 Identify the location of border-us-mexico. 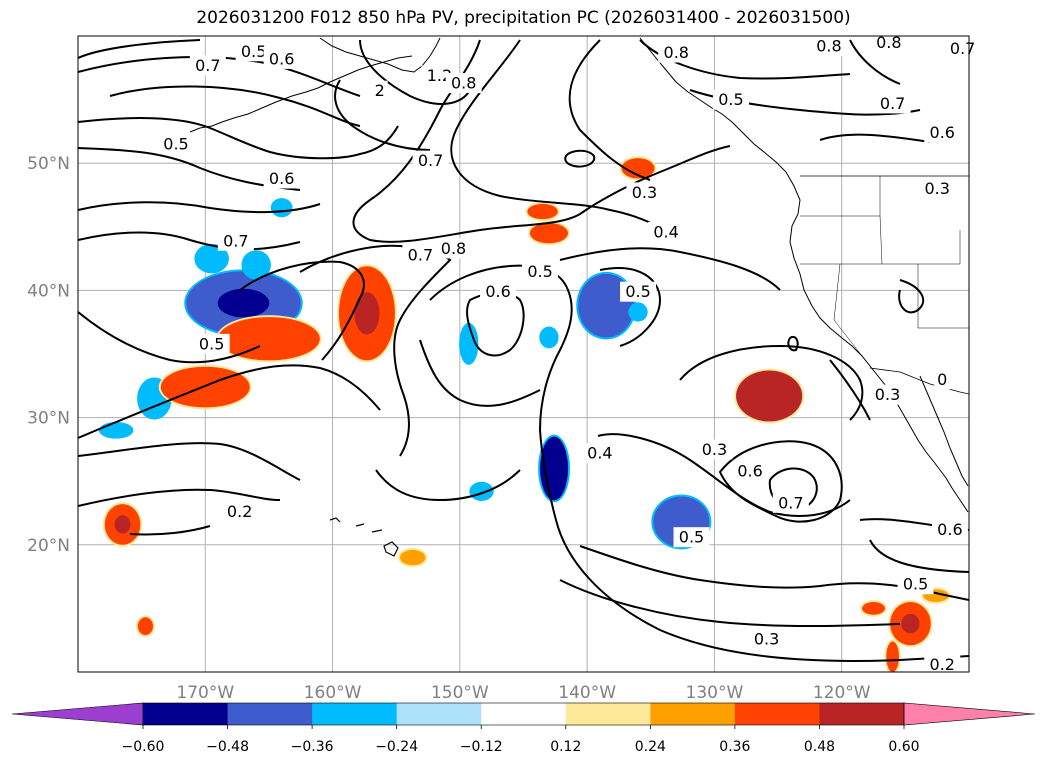
(919, 381).